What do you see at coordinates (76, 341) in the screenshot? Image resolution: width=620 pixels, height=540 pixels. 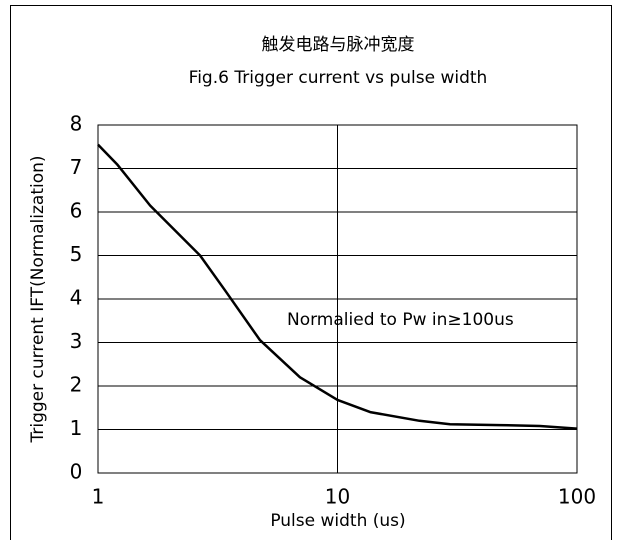 I see `y-tick-label: 3` at bounding box center [76, 341].